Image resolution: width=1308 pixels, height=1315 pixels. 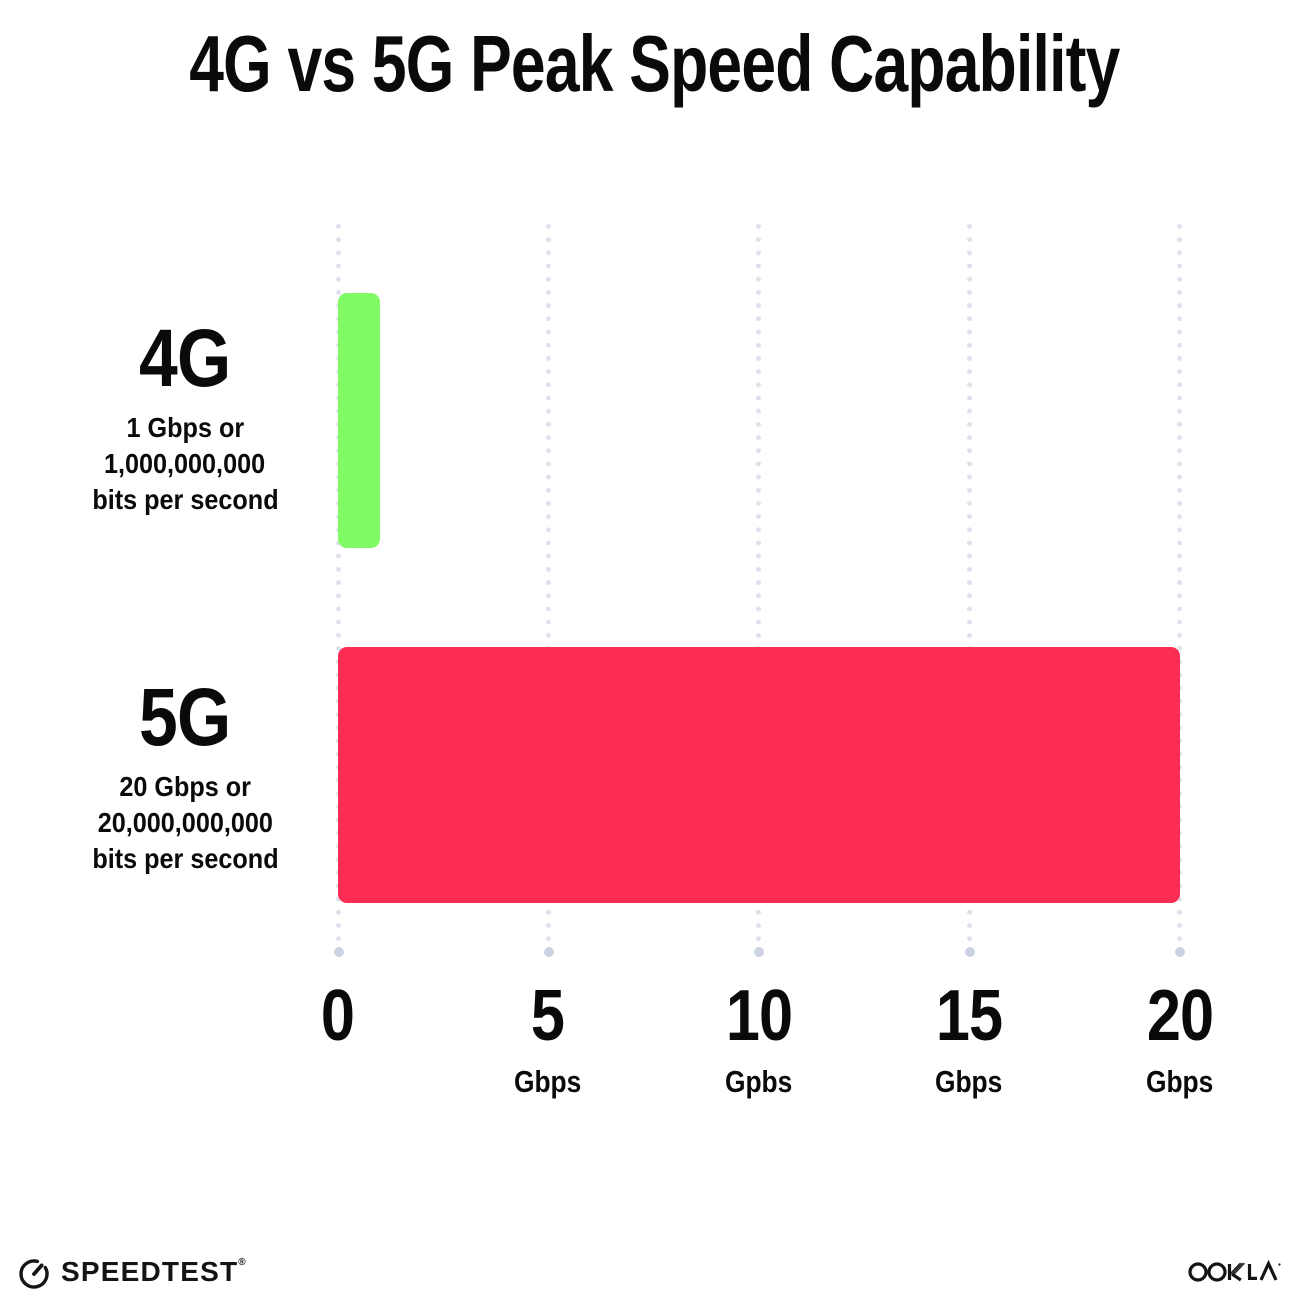 I want to click on page-title-text: 4G vs 5G Peak Speed Capability, so click(x=654, y=63).